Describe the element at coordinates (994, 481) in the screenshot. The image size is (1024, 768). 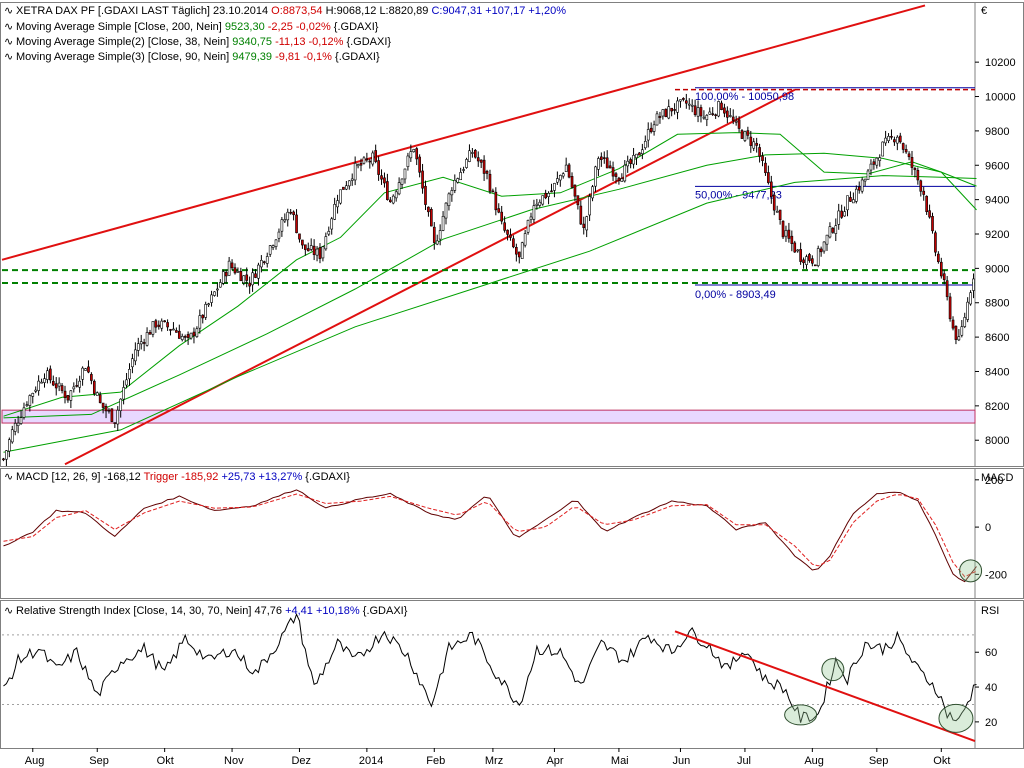
I see `macd-ytick-label: 200` at that location.